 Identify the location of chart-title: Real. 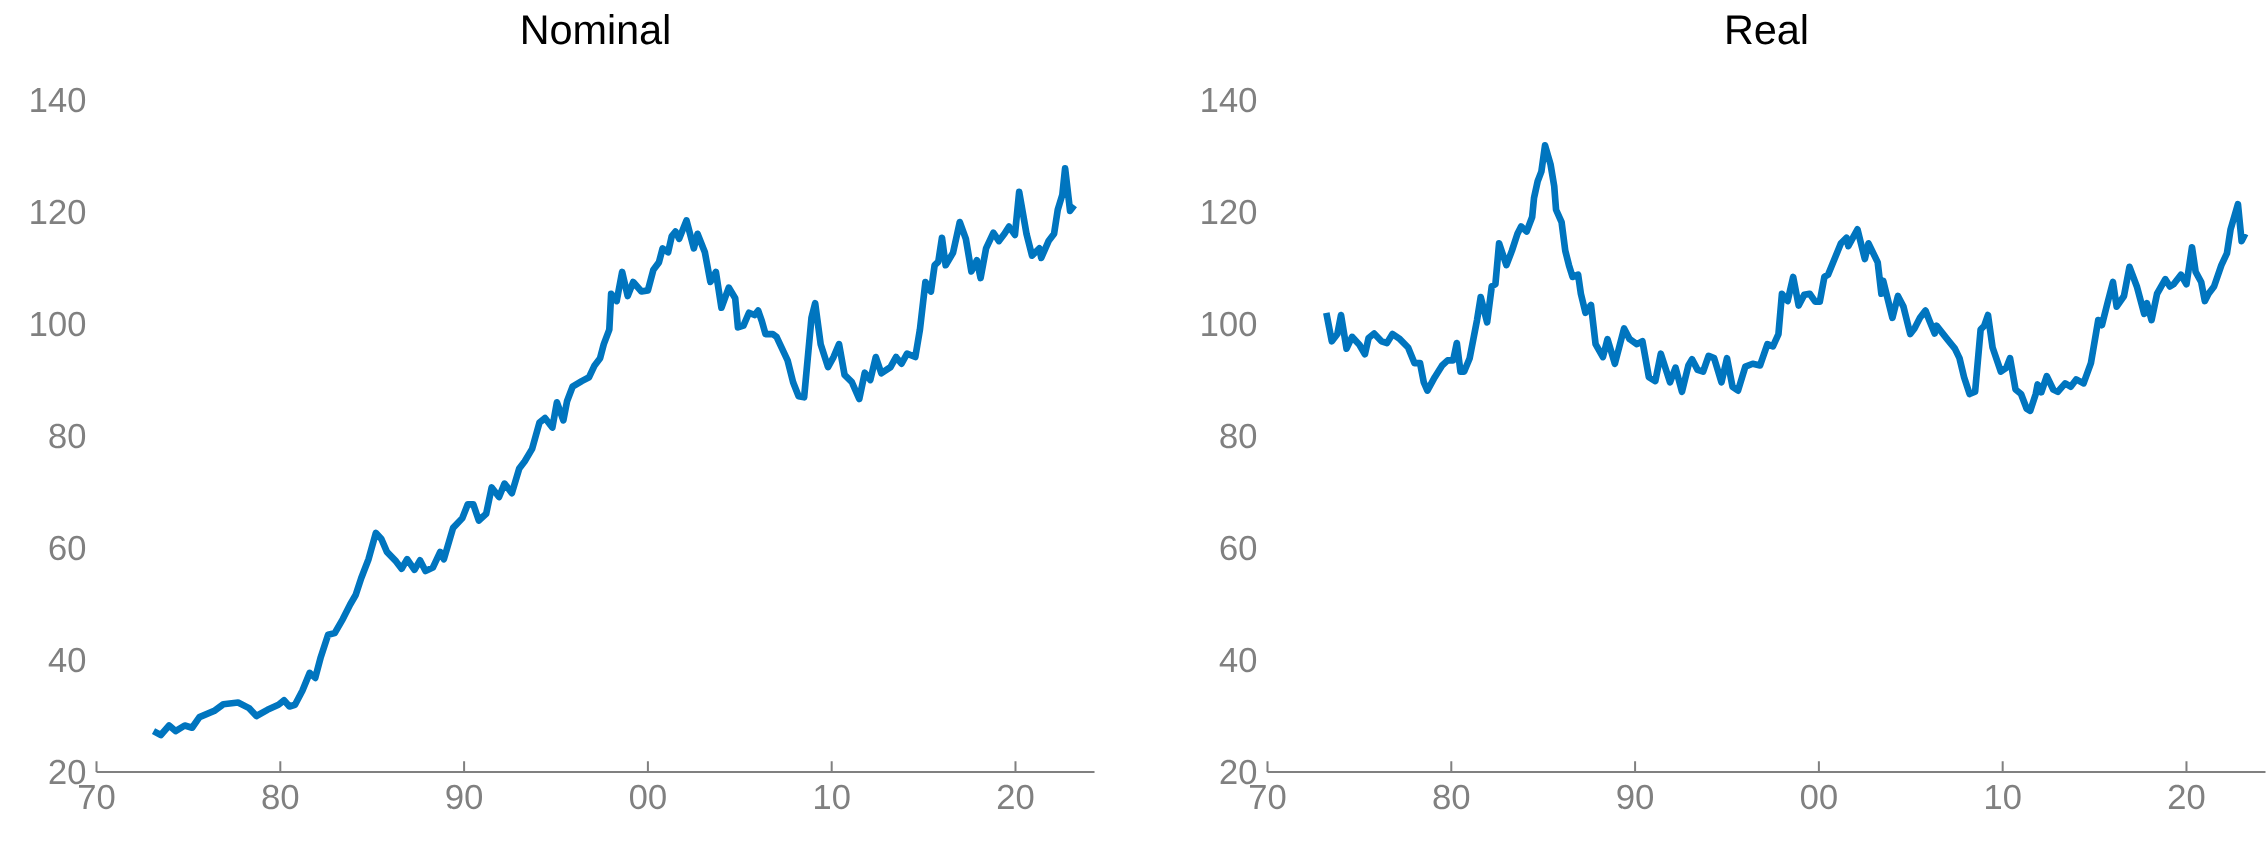
(1767, 29).